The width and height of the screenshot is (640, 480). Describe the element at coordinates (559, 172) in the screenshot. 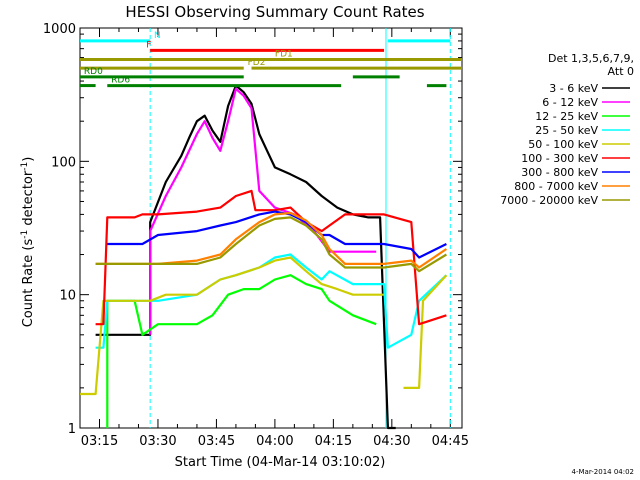

I see `legend-label: 300 - 800 keV` at that location.